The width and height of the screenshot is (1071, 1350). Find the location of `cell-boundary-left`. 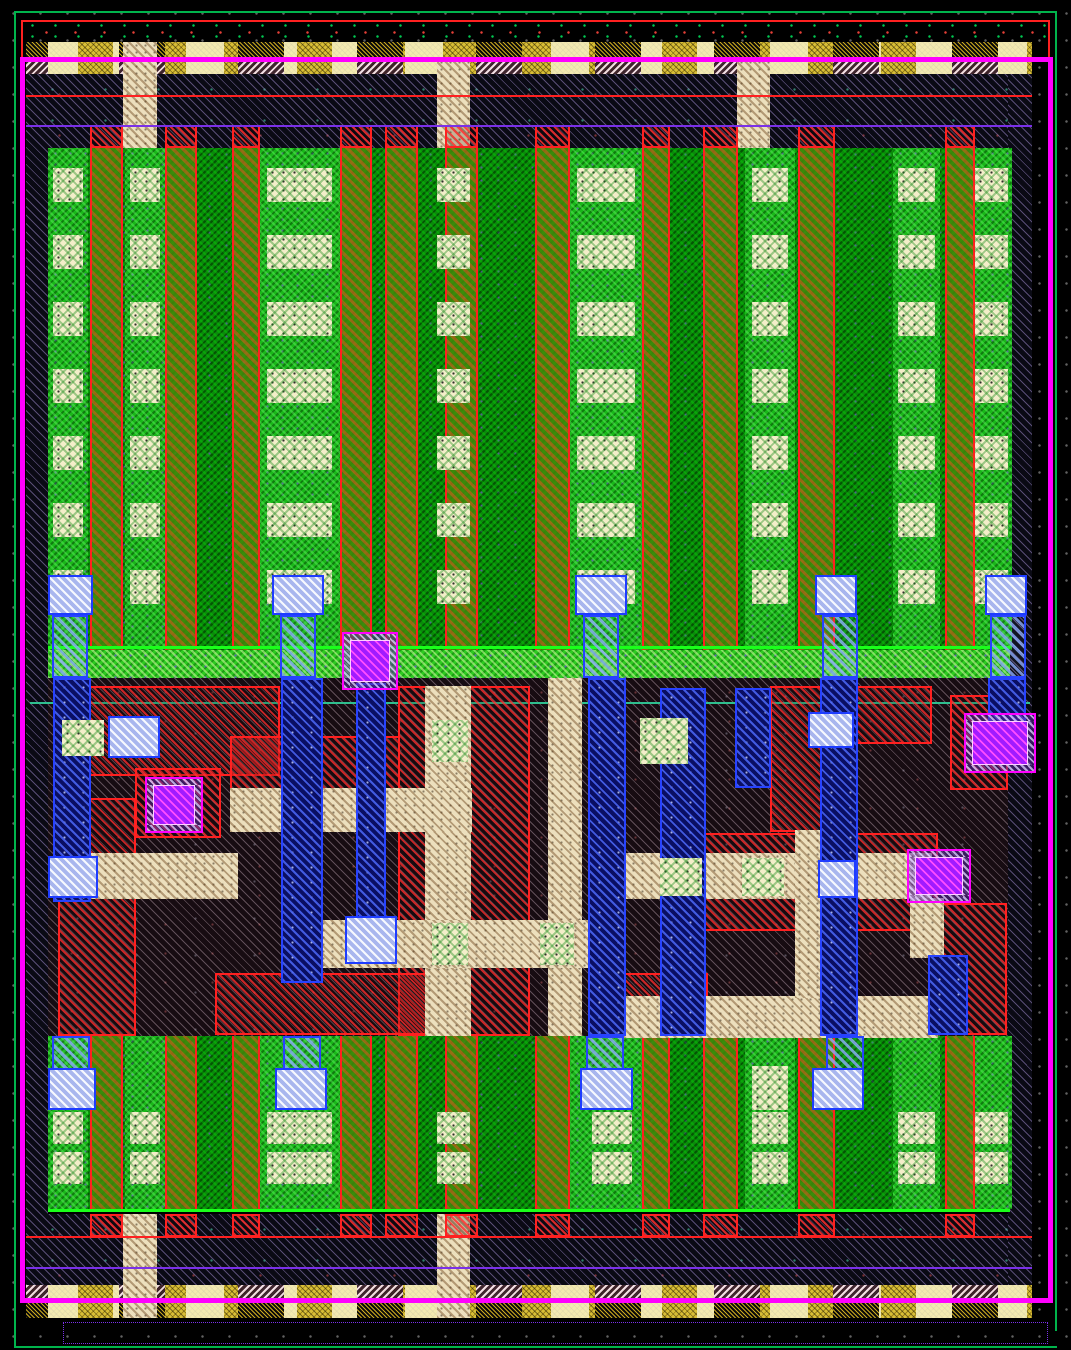

cell-boundary-left is located at coordinates (22, 680).